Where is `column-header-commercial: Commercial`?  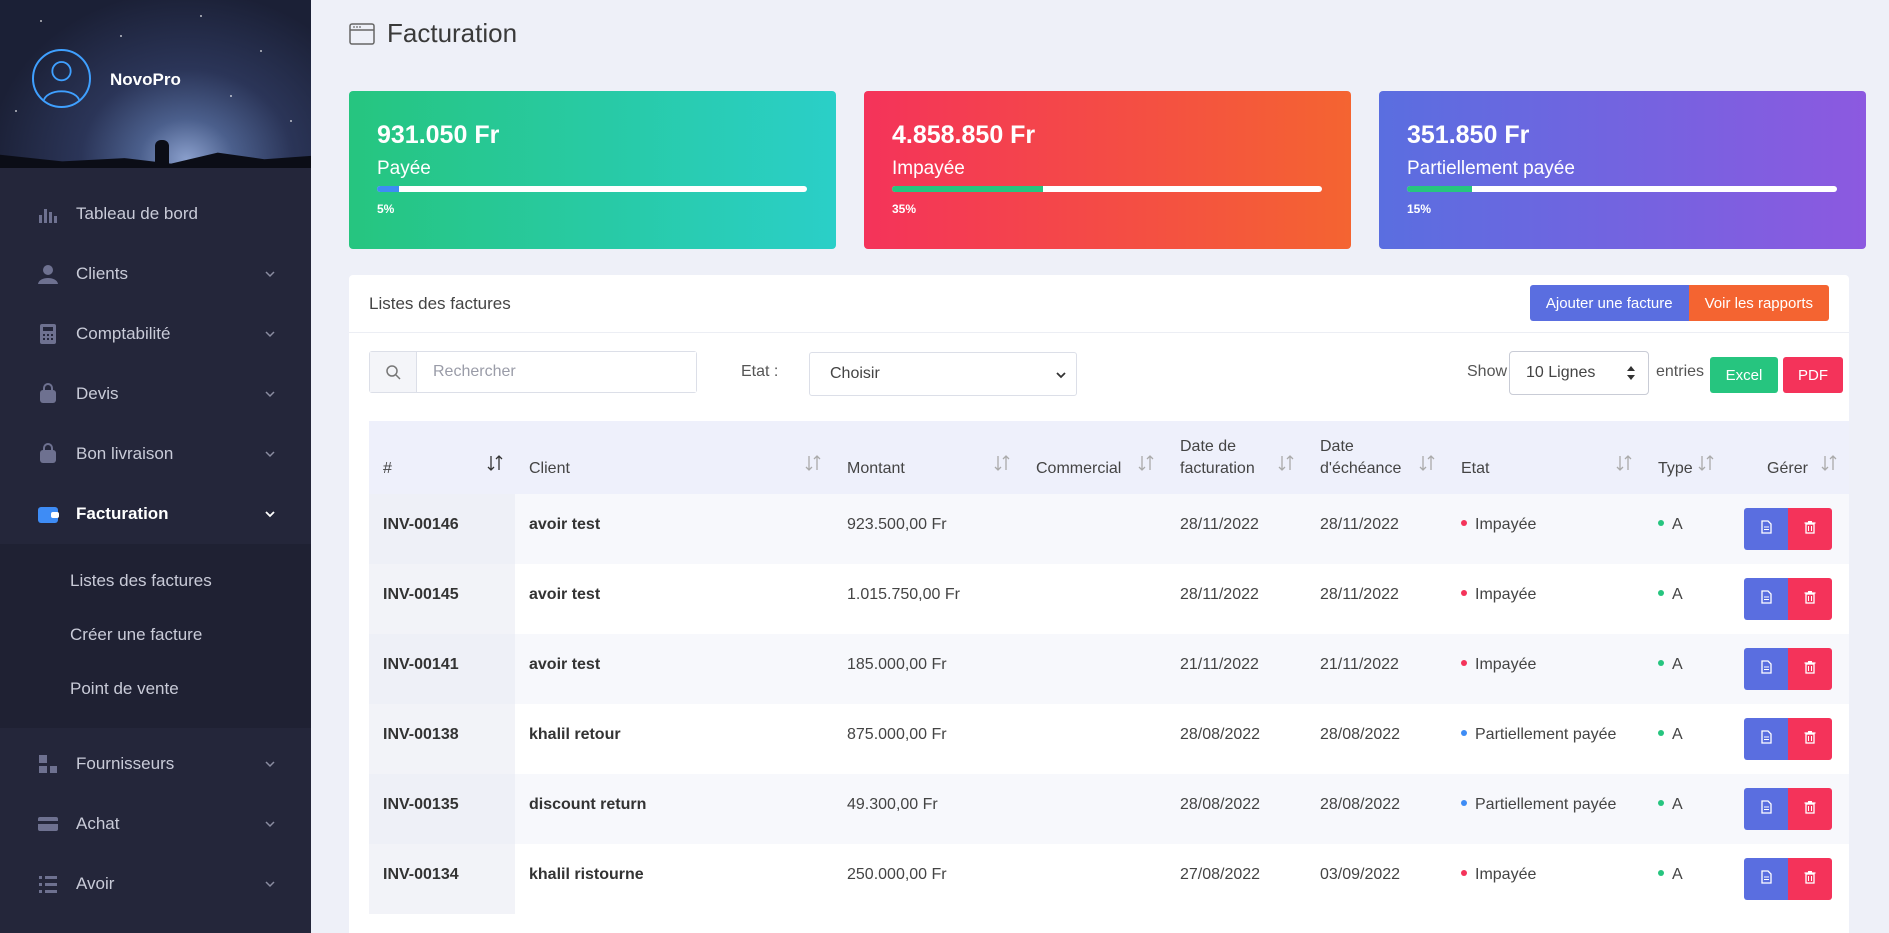
column-header-commercial: Commercial is located at coordinates (1094, 457).